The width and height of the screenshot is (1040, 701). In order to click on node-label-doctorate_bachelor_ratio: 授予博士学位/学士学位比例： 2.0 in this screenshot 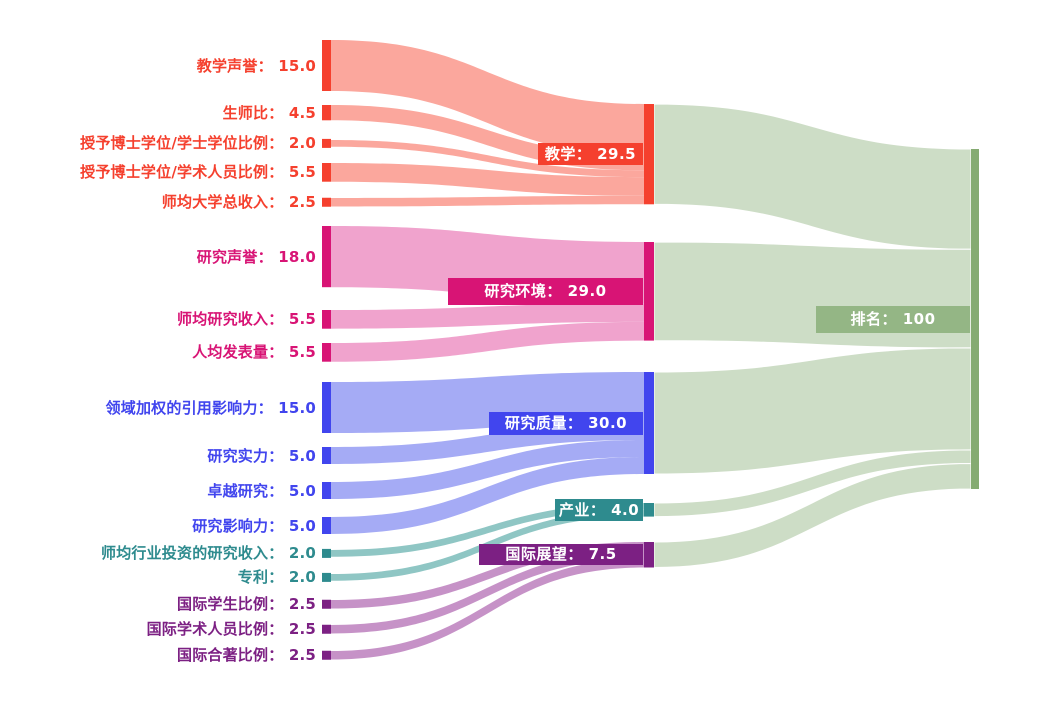, I will do `click(198, 143)`.